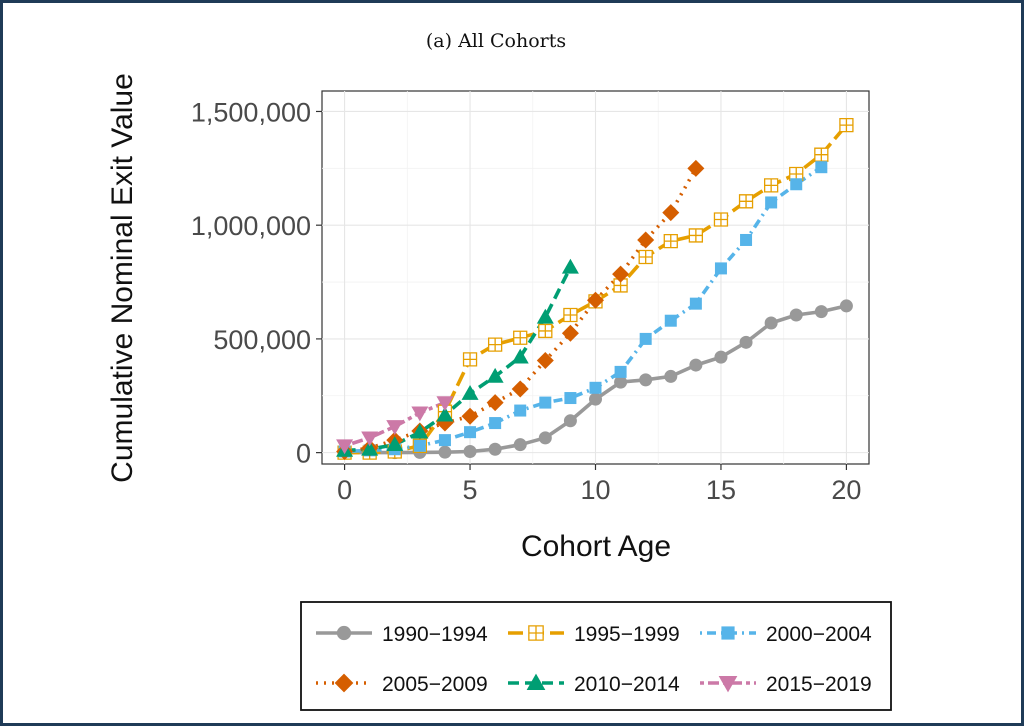  What do you see at coordinates (262, 340) in the screenshot?
I see `y-tick-label: 500,000` at bounding box center [262, 340].